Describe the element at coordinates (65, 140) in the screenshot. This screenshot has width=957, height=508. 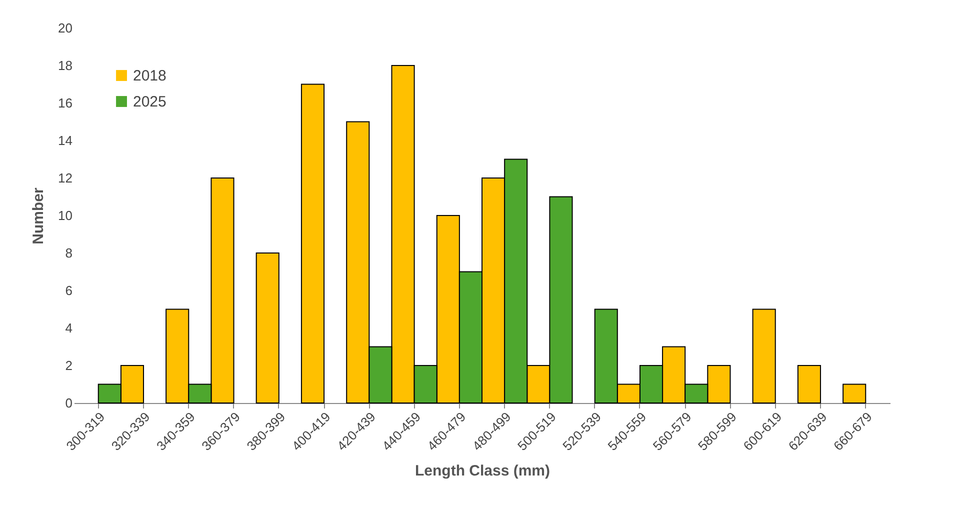
I see `y-tick-label: 14` at that location.